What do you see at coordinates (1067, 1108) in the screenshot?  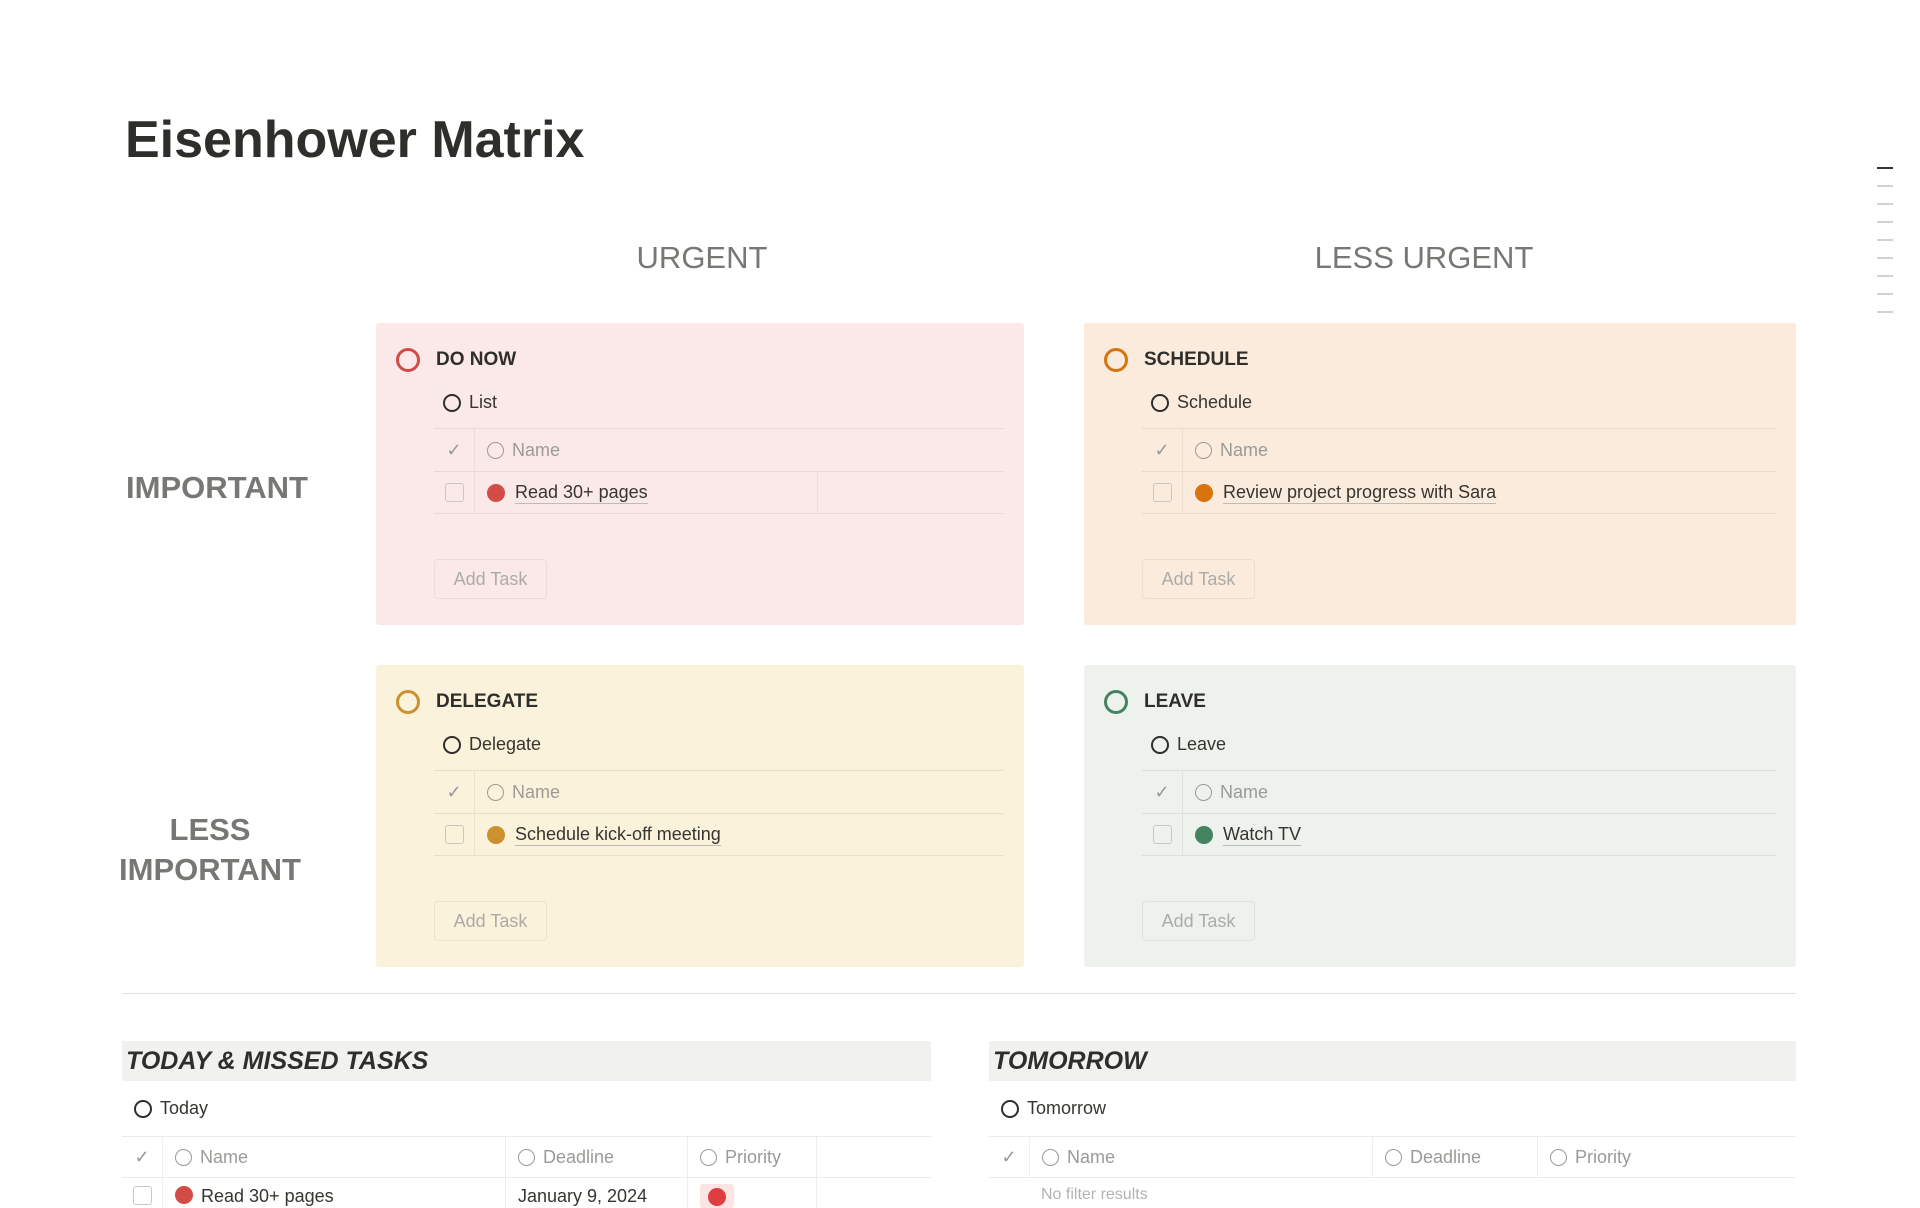 I see `view-label: Tomorrow` at bounding box center [1067, 1108].